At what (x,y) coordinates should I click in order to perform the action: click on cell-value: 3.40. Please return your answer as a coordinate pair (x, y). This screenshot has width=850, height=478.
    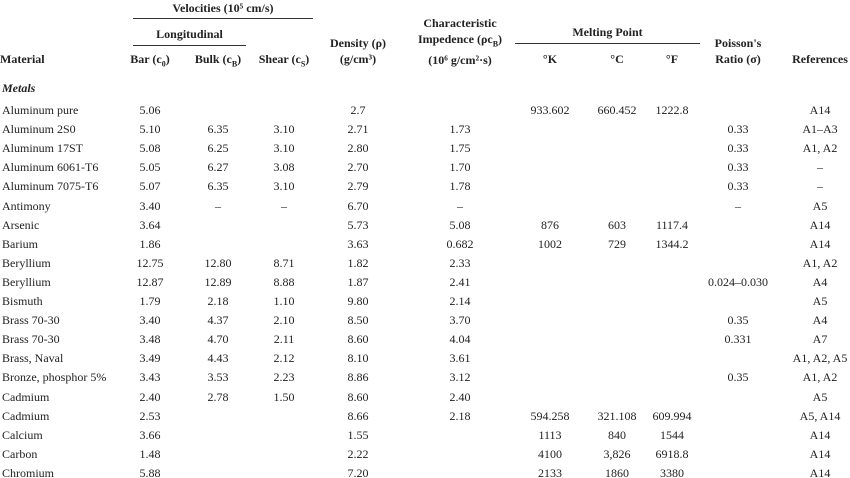
    Looking at the image, I should click on (150, 320).